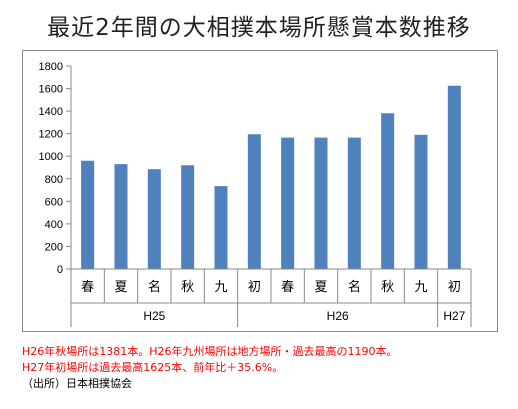  What do you see at coordinates (154, 316) in the screenshot?
I see `group-label: H25` at bounding box center [154, 316].